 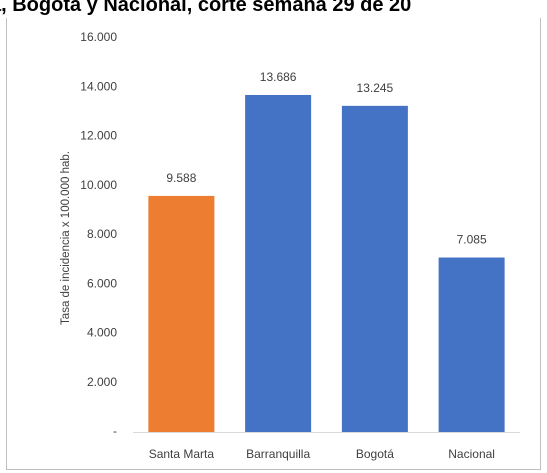 I want to click on y-tick-label: 10.000, so click(x=98, y=185).